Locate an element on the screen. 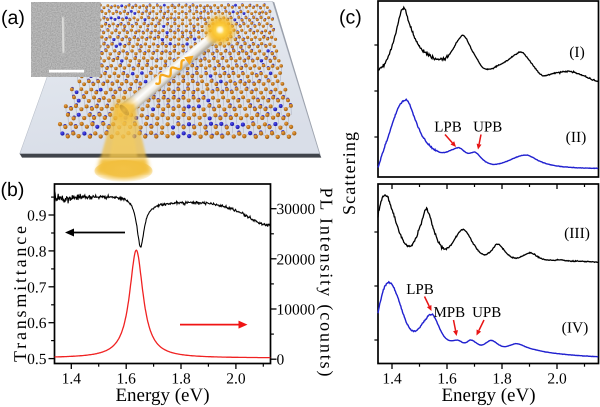  svg-text: 0.7 is located at coordinates (37, 287).